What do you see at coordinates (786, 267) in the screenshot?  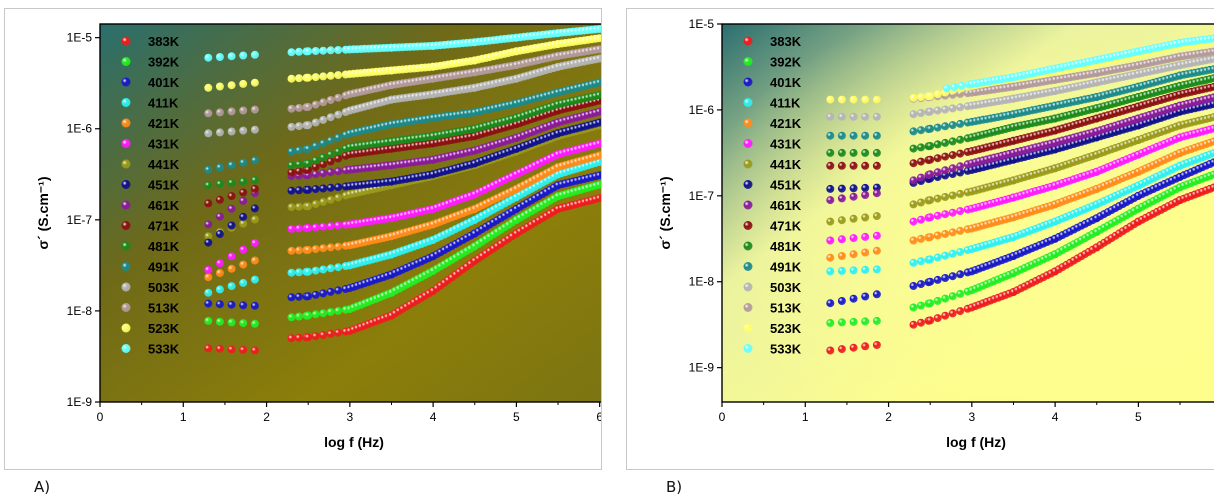 I see `legend-label: 491K` at bounding box center [786, 267].